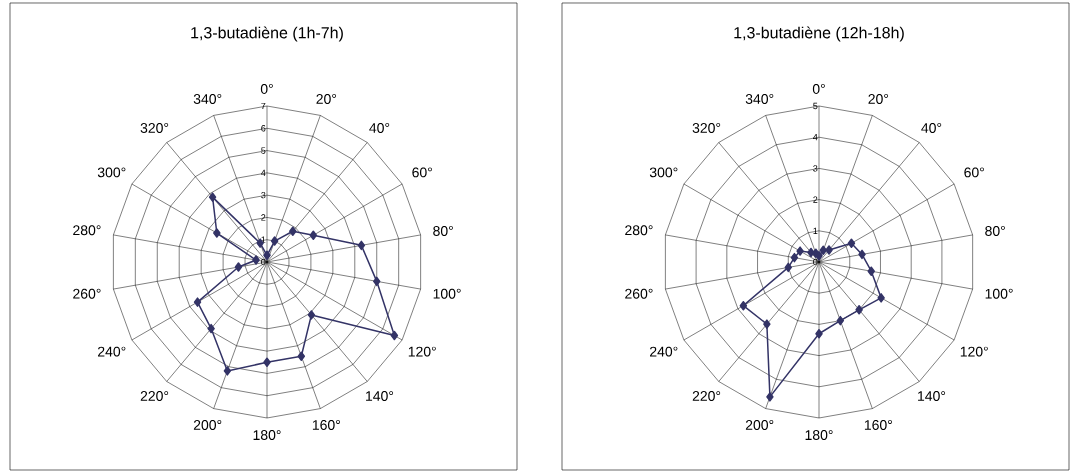 The width and height of the screenshot is (1075, 474). I want to click on y-tick-label: 6, so click(263, 128).